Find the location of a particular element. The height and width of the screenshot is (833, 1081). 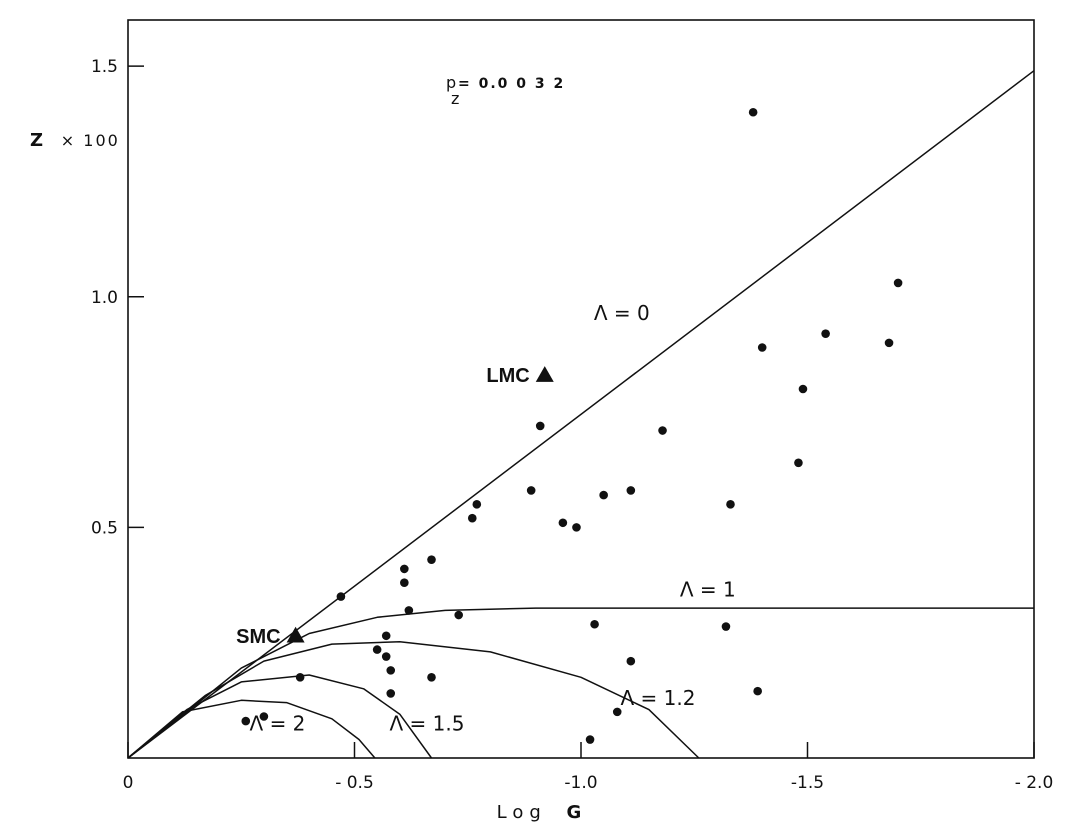

galaxy-labels: LMC SMC is located at coordinates (383, 506).